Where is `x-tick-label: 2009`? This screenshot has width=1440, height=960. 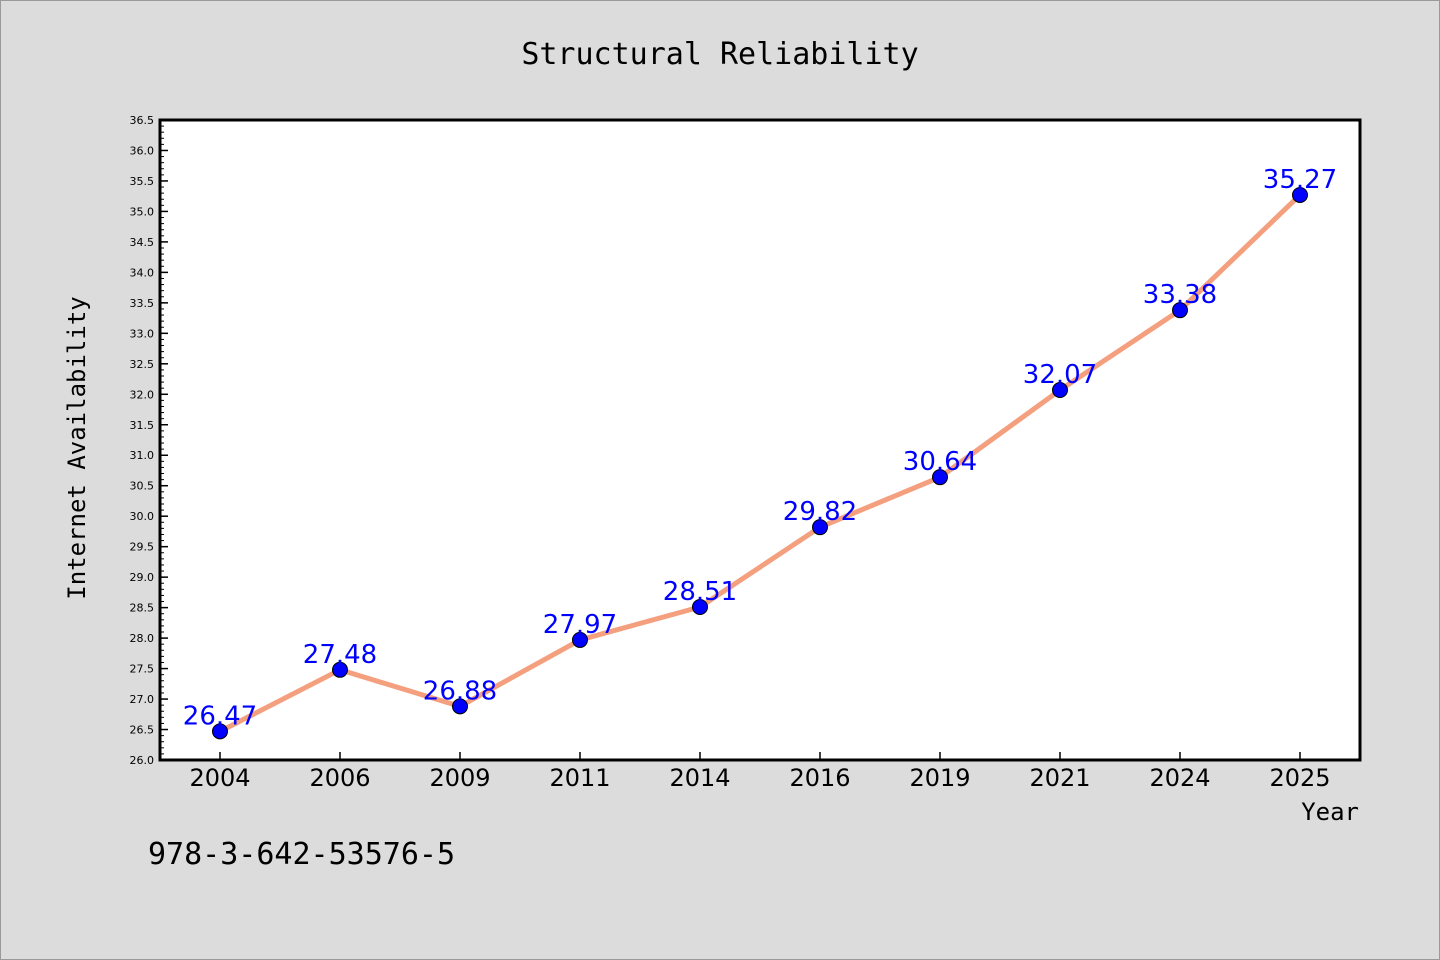 x-tick-label: 2009 is located at coordinates (459, 778).